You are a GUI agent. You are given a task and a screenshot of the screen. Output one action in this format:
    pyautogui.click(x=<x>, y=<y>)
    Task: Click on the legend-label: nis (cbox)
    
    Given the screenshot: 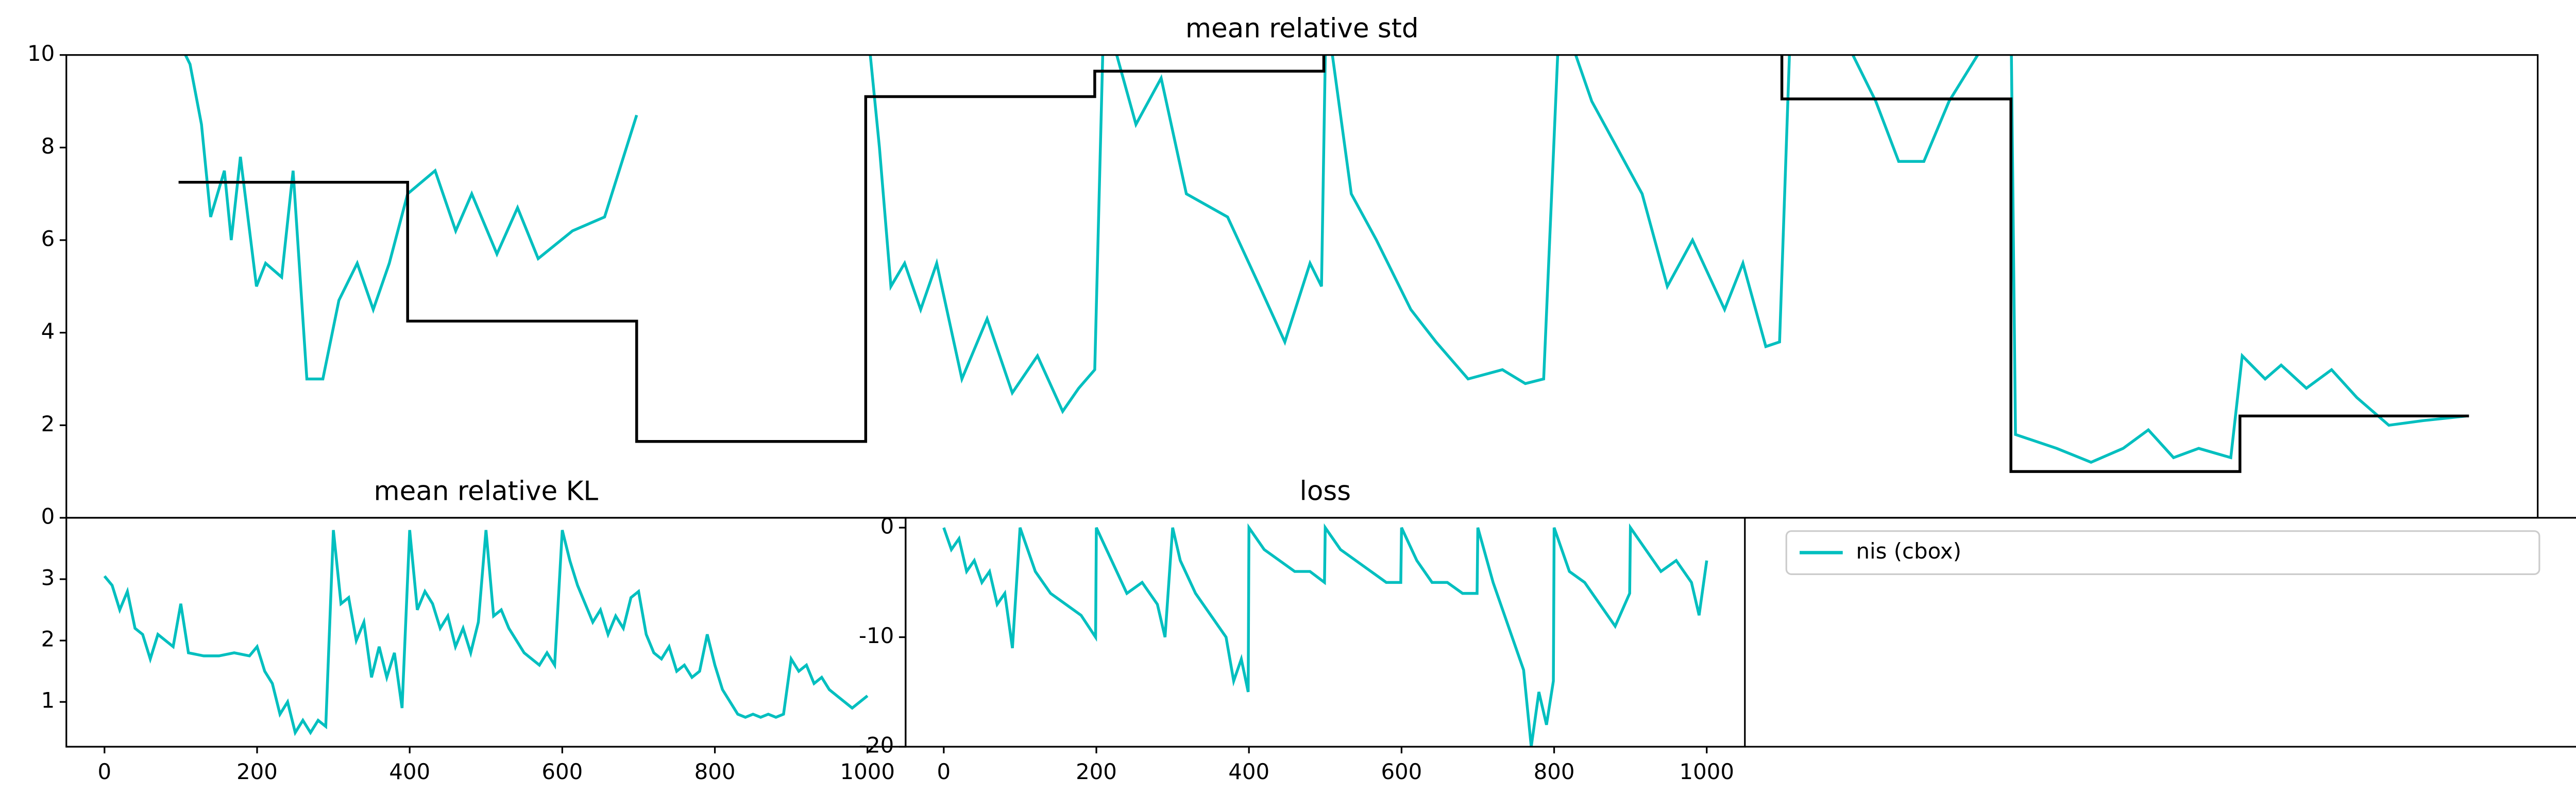 What is the action you would take?
    pyautogui.click(x=1908, y=551)
    